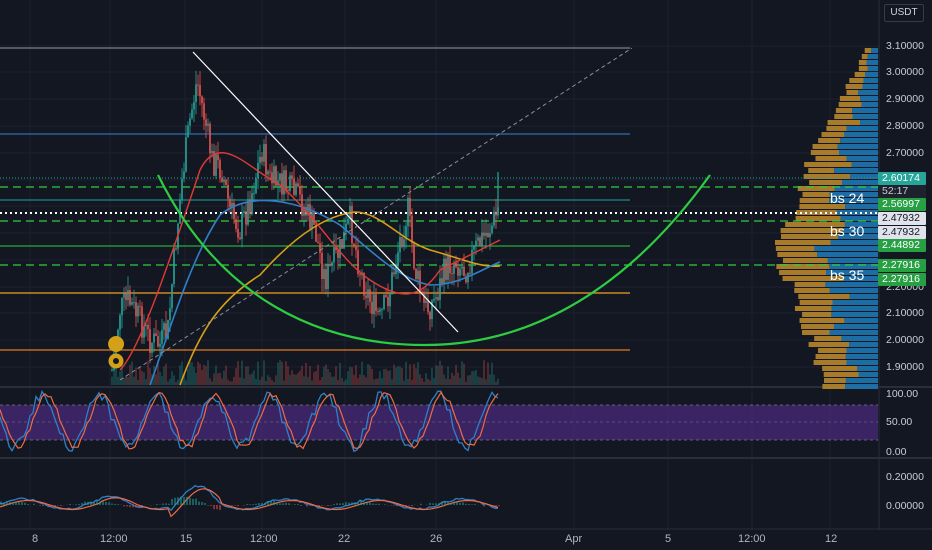 The image size is (932, 550). Describe the element at coordinates (116, 357) in the screenshot. I see `pin-marker` at that location.